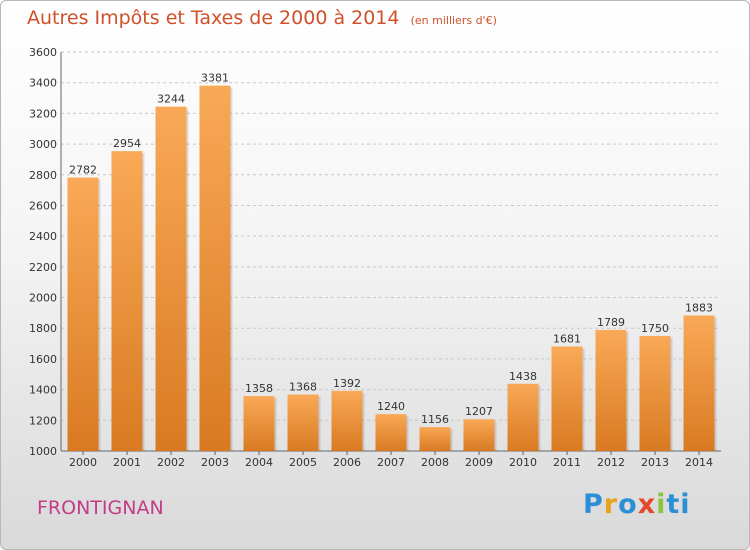  What do you see at coordinates (391, 406) in the screenshot?
I see `bar-value-label: 1240` at bounding box center [391, 406].